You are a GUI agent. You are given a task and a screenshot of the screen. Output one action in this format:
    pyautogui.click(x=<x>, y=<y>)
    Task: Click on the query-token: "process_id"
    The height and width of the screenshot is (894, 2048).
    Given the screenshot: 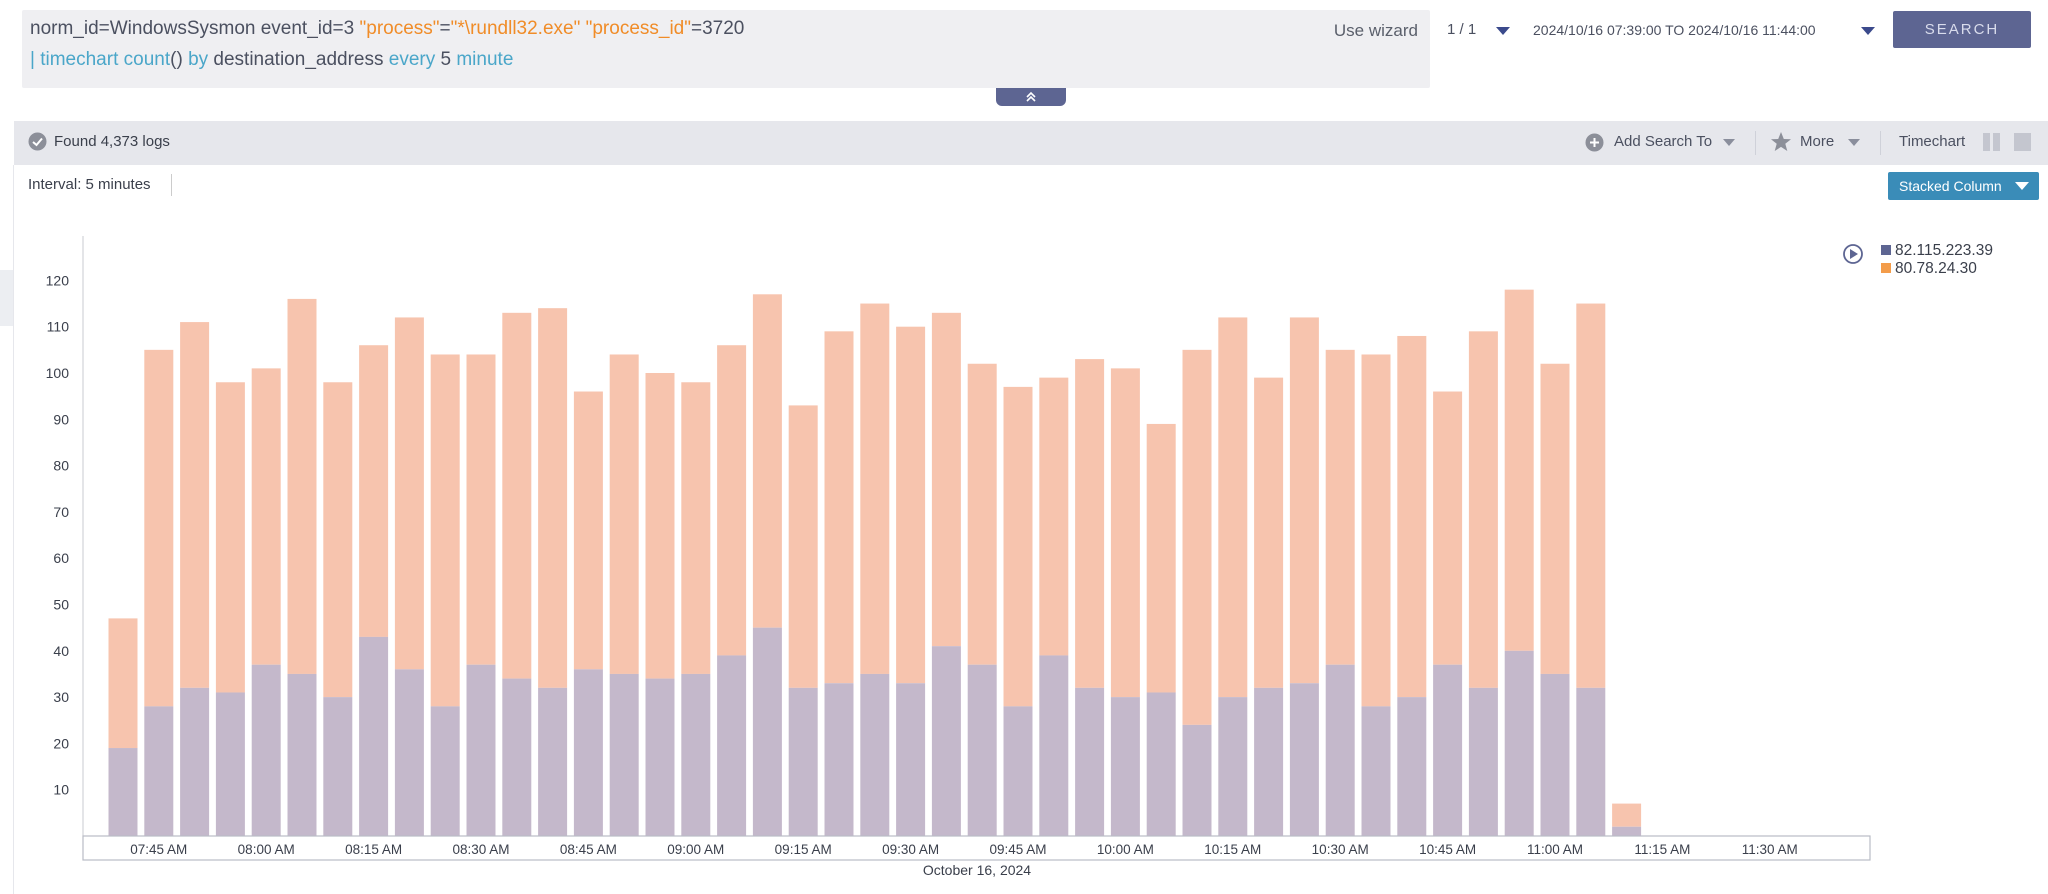 What is the action you would take?
    pyautogui.click(x=638, y=28)
    